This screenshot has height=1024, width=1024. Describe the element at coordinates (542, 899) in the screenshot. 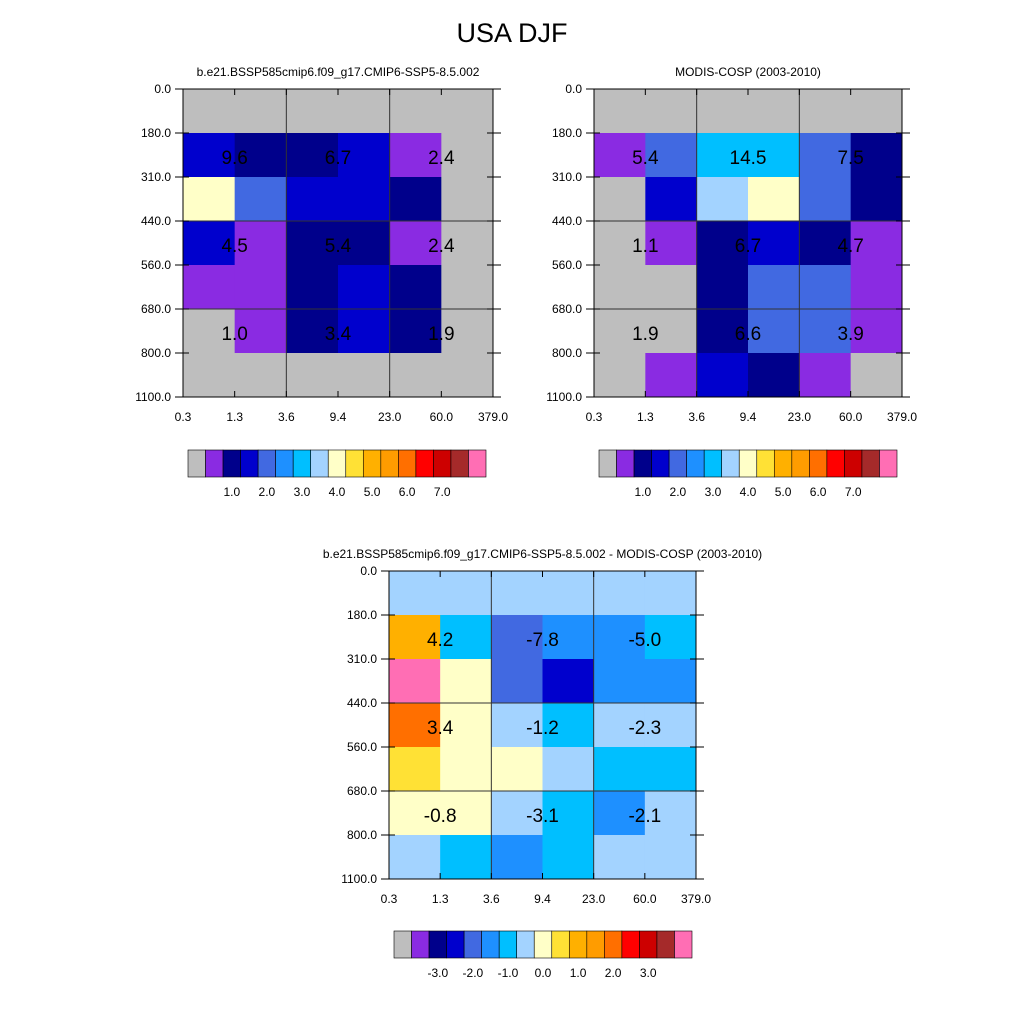

I see `x-tick-label: 9.4` at that location.